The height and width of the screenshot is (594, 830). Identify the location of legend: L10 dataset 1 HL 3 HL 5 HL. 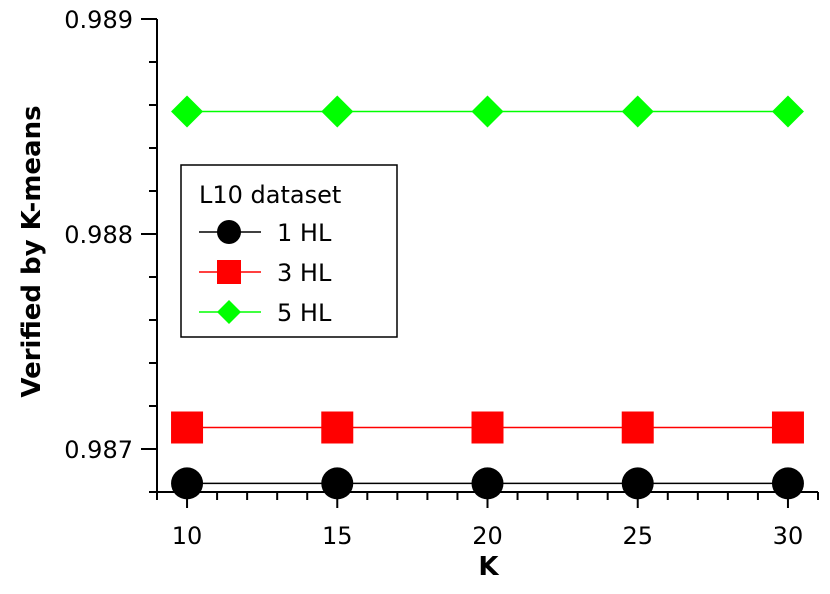
(289, 251).